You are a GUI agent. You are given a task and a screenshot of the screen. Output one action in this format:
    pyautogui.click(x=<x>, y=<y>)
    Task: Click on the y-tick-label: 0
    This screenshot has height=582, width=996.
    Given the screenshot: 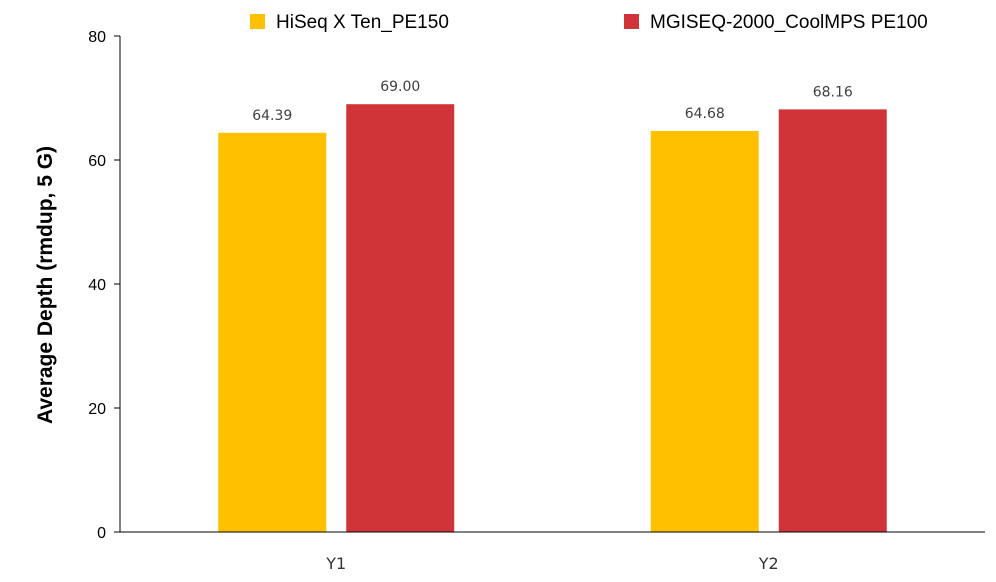 What is the action you would take?
    pyautogui.click(x=101, y=533)
    